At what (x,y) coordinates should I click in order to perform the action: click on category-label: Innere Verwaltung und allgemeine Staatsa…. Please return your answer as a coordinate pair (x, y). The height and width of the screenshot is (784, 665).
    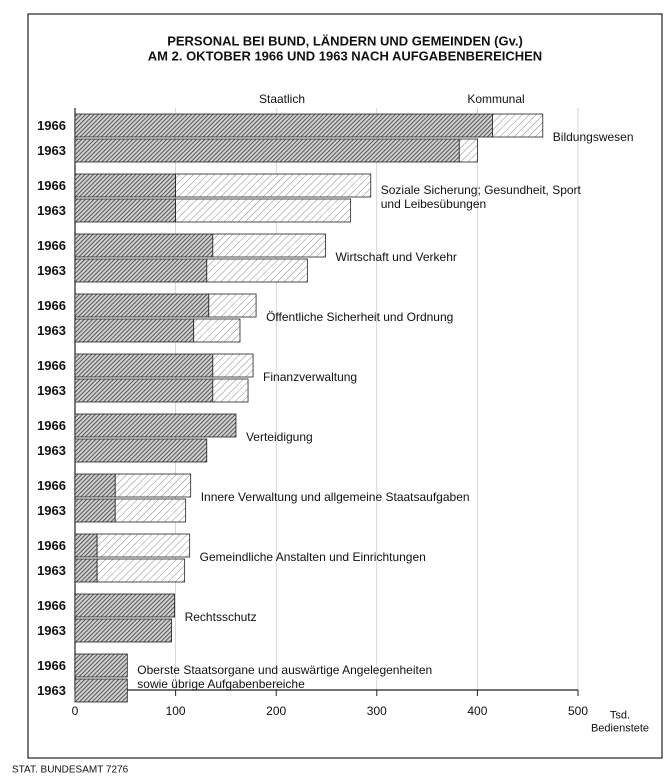
    Looking at the image, I should click on (335, 497).